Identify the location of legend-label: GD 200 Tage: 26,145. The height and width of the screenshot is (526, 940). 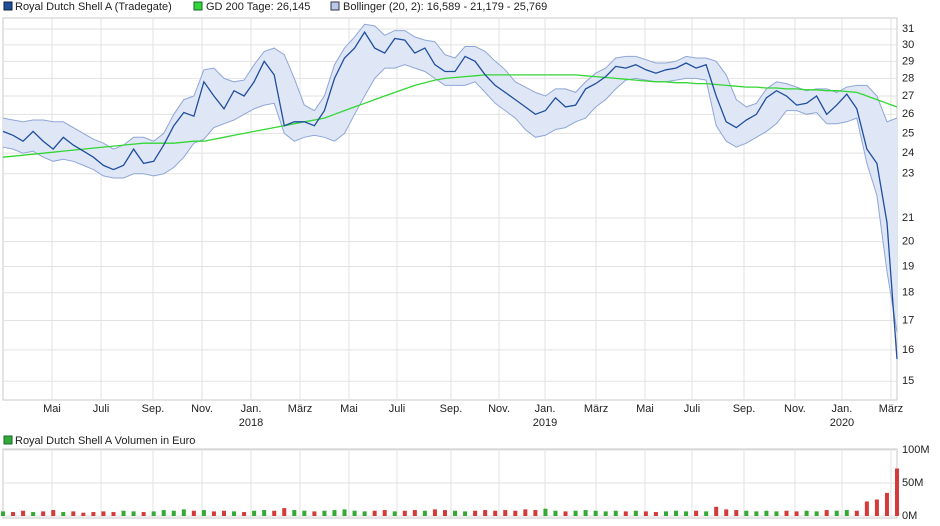
(258, 7).